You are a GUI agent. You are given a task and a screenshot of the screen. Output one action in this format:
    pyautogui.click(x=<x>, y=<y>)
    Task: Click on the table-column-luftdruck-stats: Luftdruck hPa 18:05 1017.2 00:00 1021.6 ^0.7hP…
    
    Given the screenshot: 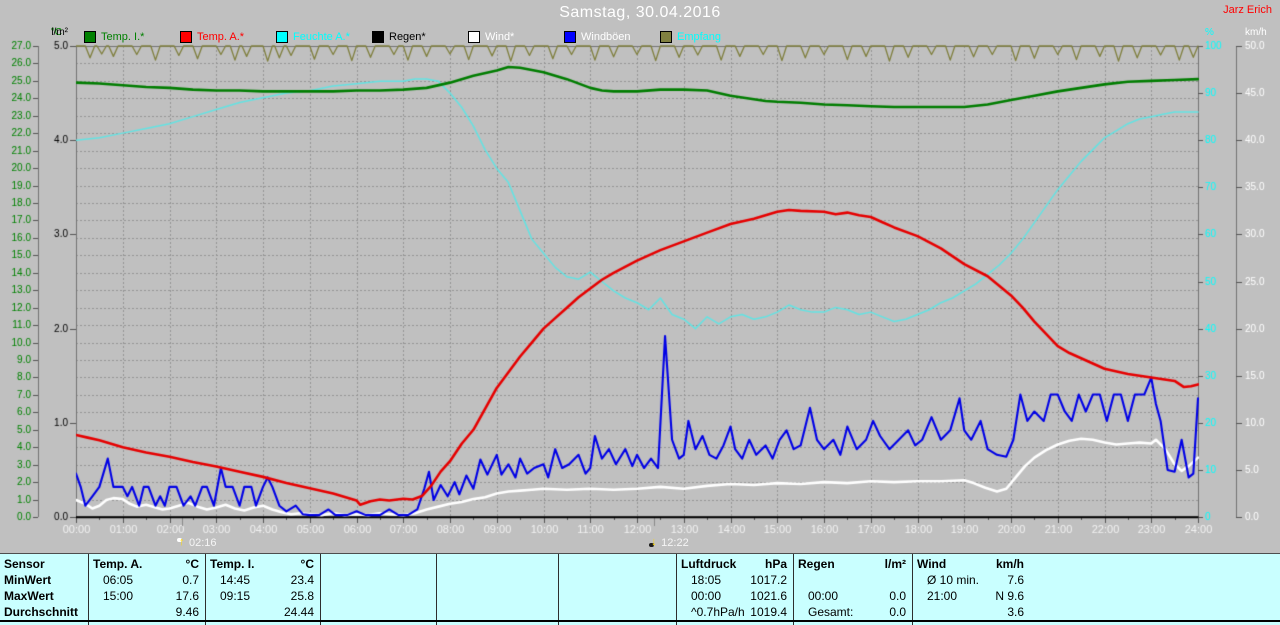 What is the action you would take?
    pyautogui.click(x=734, y=589)
    